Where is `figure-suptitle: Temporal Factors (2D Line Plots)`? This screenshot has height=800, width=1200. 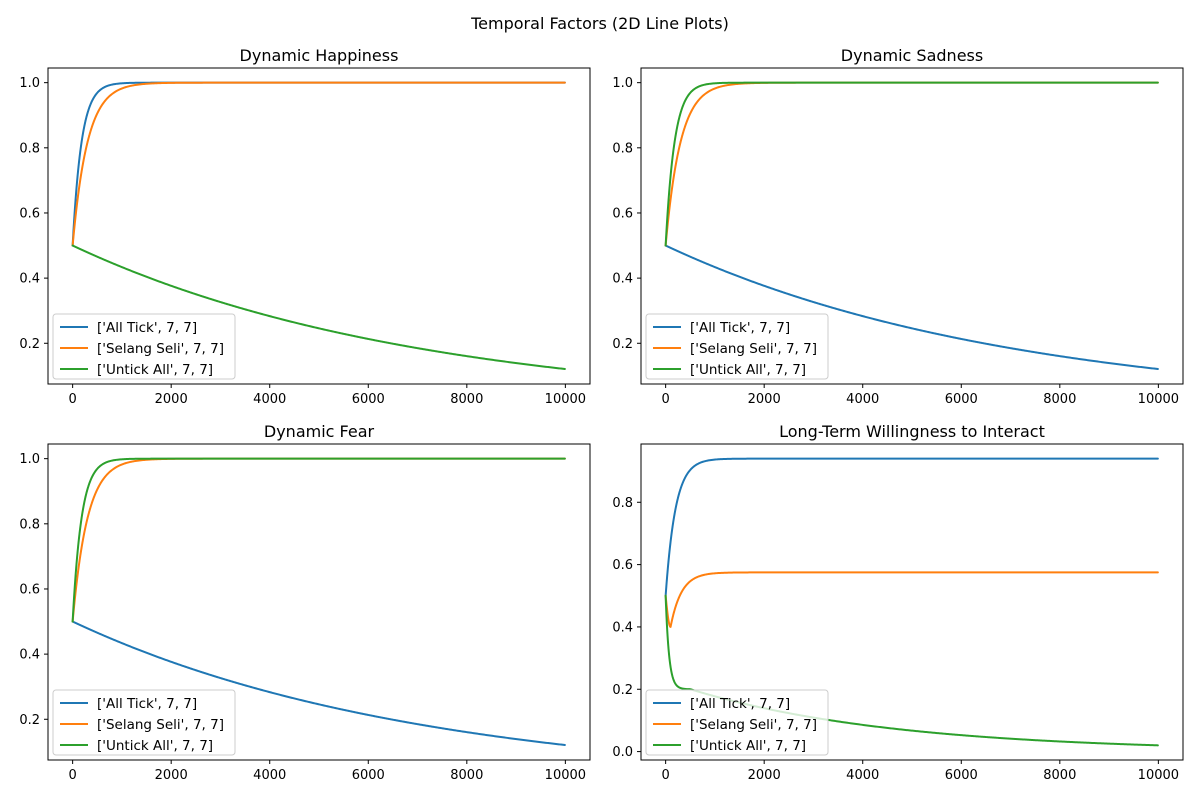
figure-suptitle: Temporal Factors (2D Line Plots) is located at coordinates (599, 23).